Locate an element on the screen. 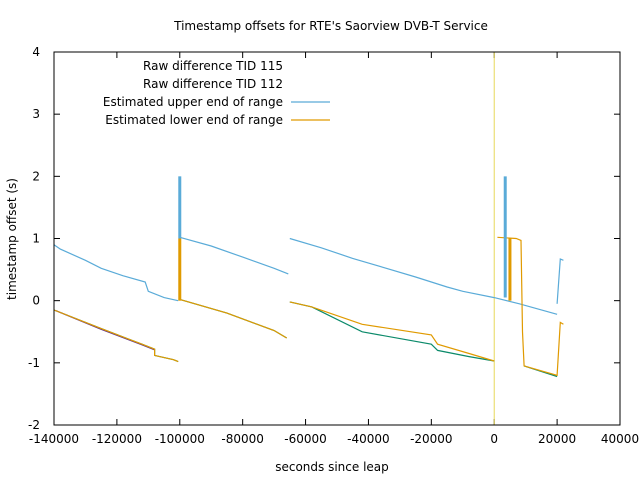 Image resolution: width=640 pixels, height=480 pixels. legend-label: Estimated upper end of range is located at coordinates (193, 102).